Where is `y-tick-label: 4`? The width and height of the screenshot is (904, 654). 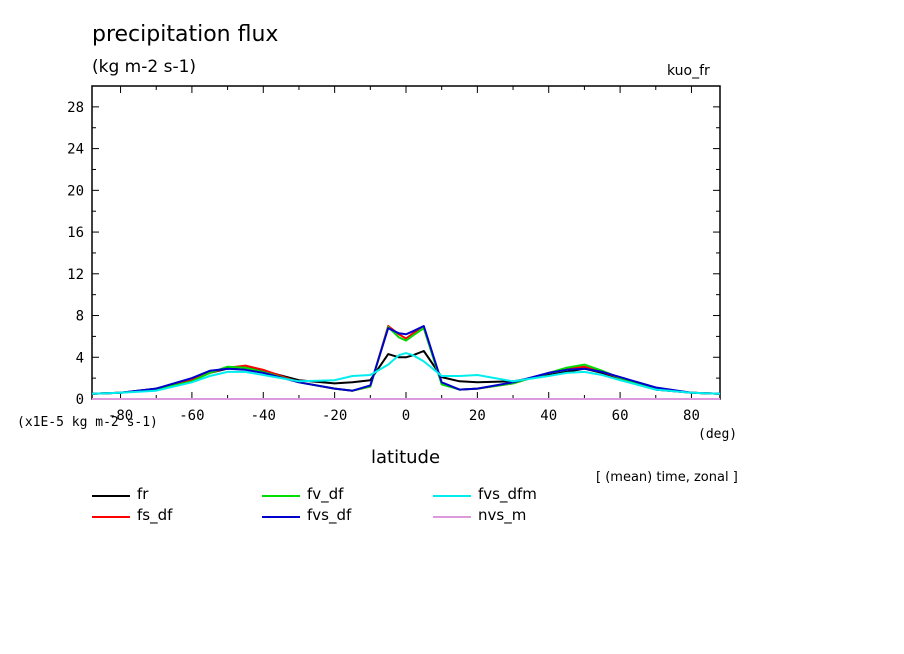
y-tick-label: 4 is located at coordinates (80, 358).